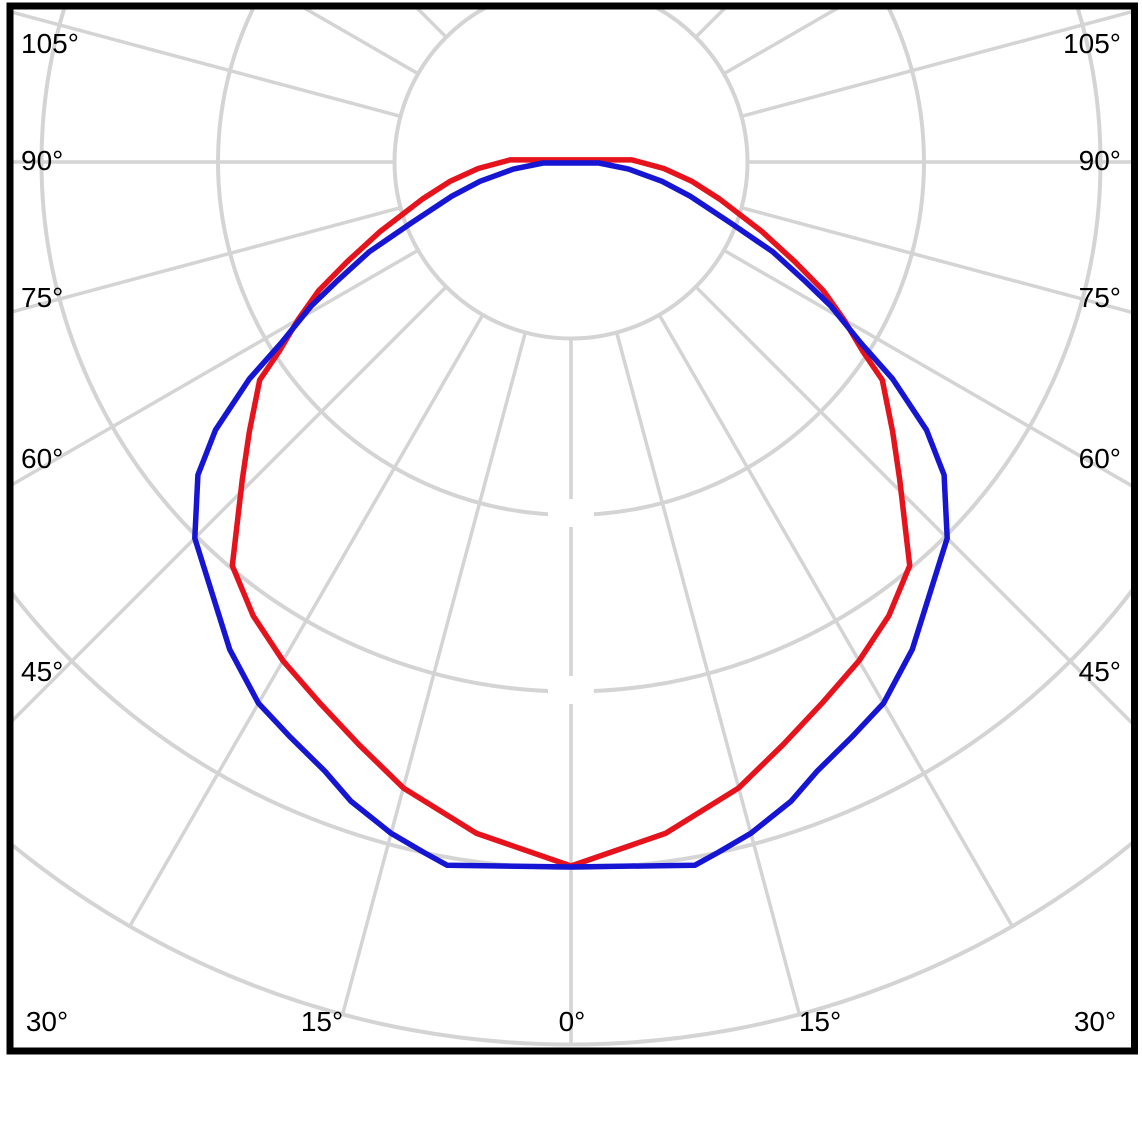 The height and width of the screenshot is (1132, 1142). I want to click on angle-label-left-105: 105°, so click(50, 43).